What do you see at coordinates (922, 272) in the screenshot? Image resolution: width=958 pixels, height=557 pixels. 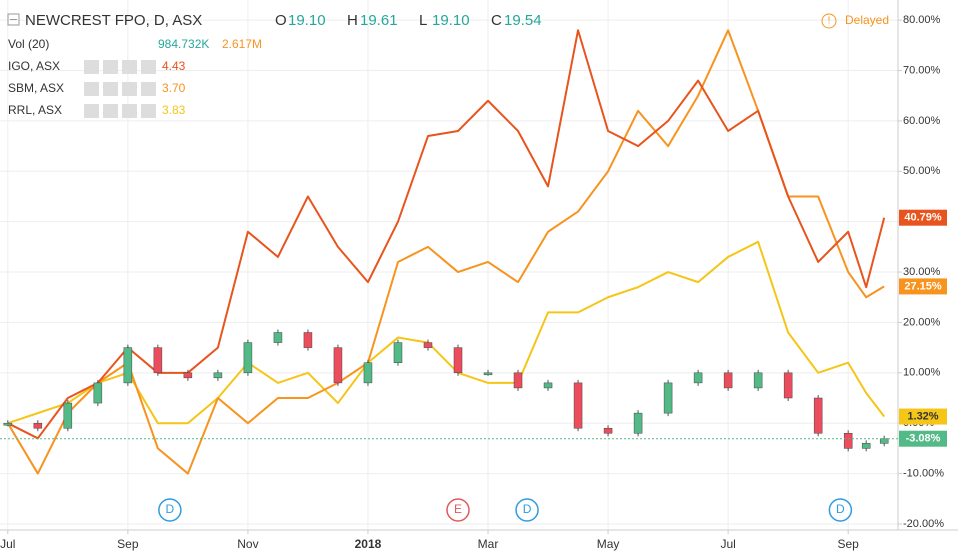 I see `y-tick-label: 30.00%` at bounding box center [922, 272].